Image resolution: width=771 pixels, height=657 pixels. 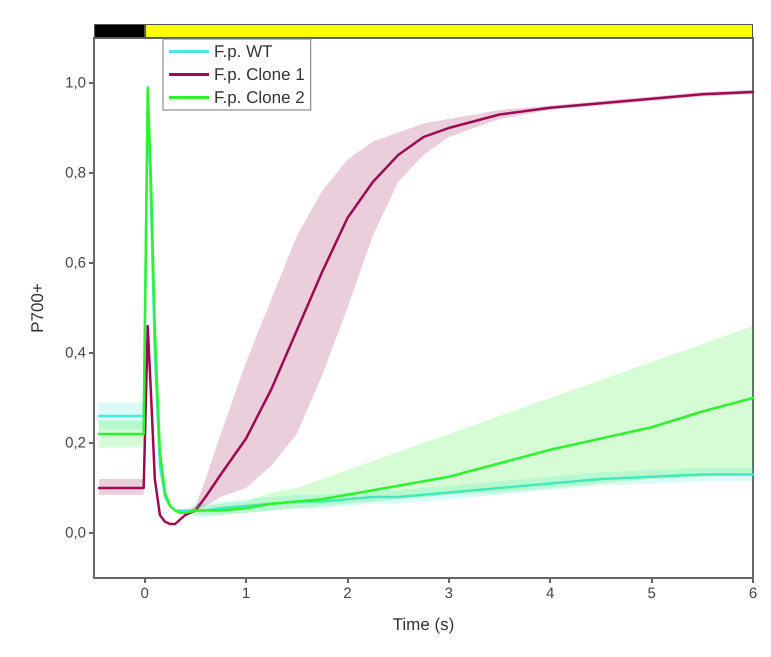 I want to click on y-tick-label: 0,6, so click(x=75, y=263).